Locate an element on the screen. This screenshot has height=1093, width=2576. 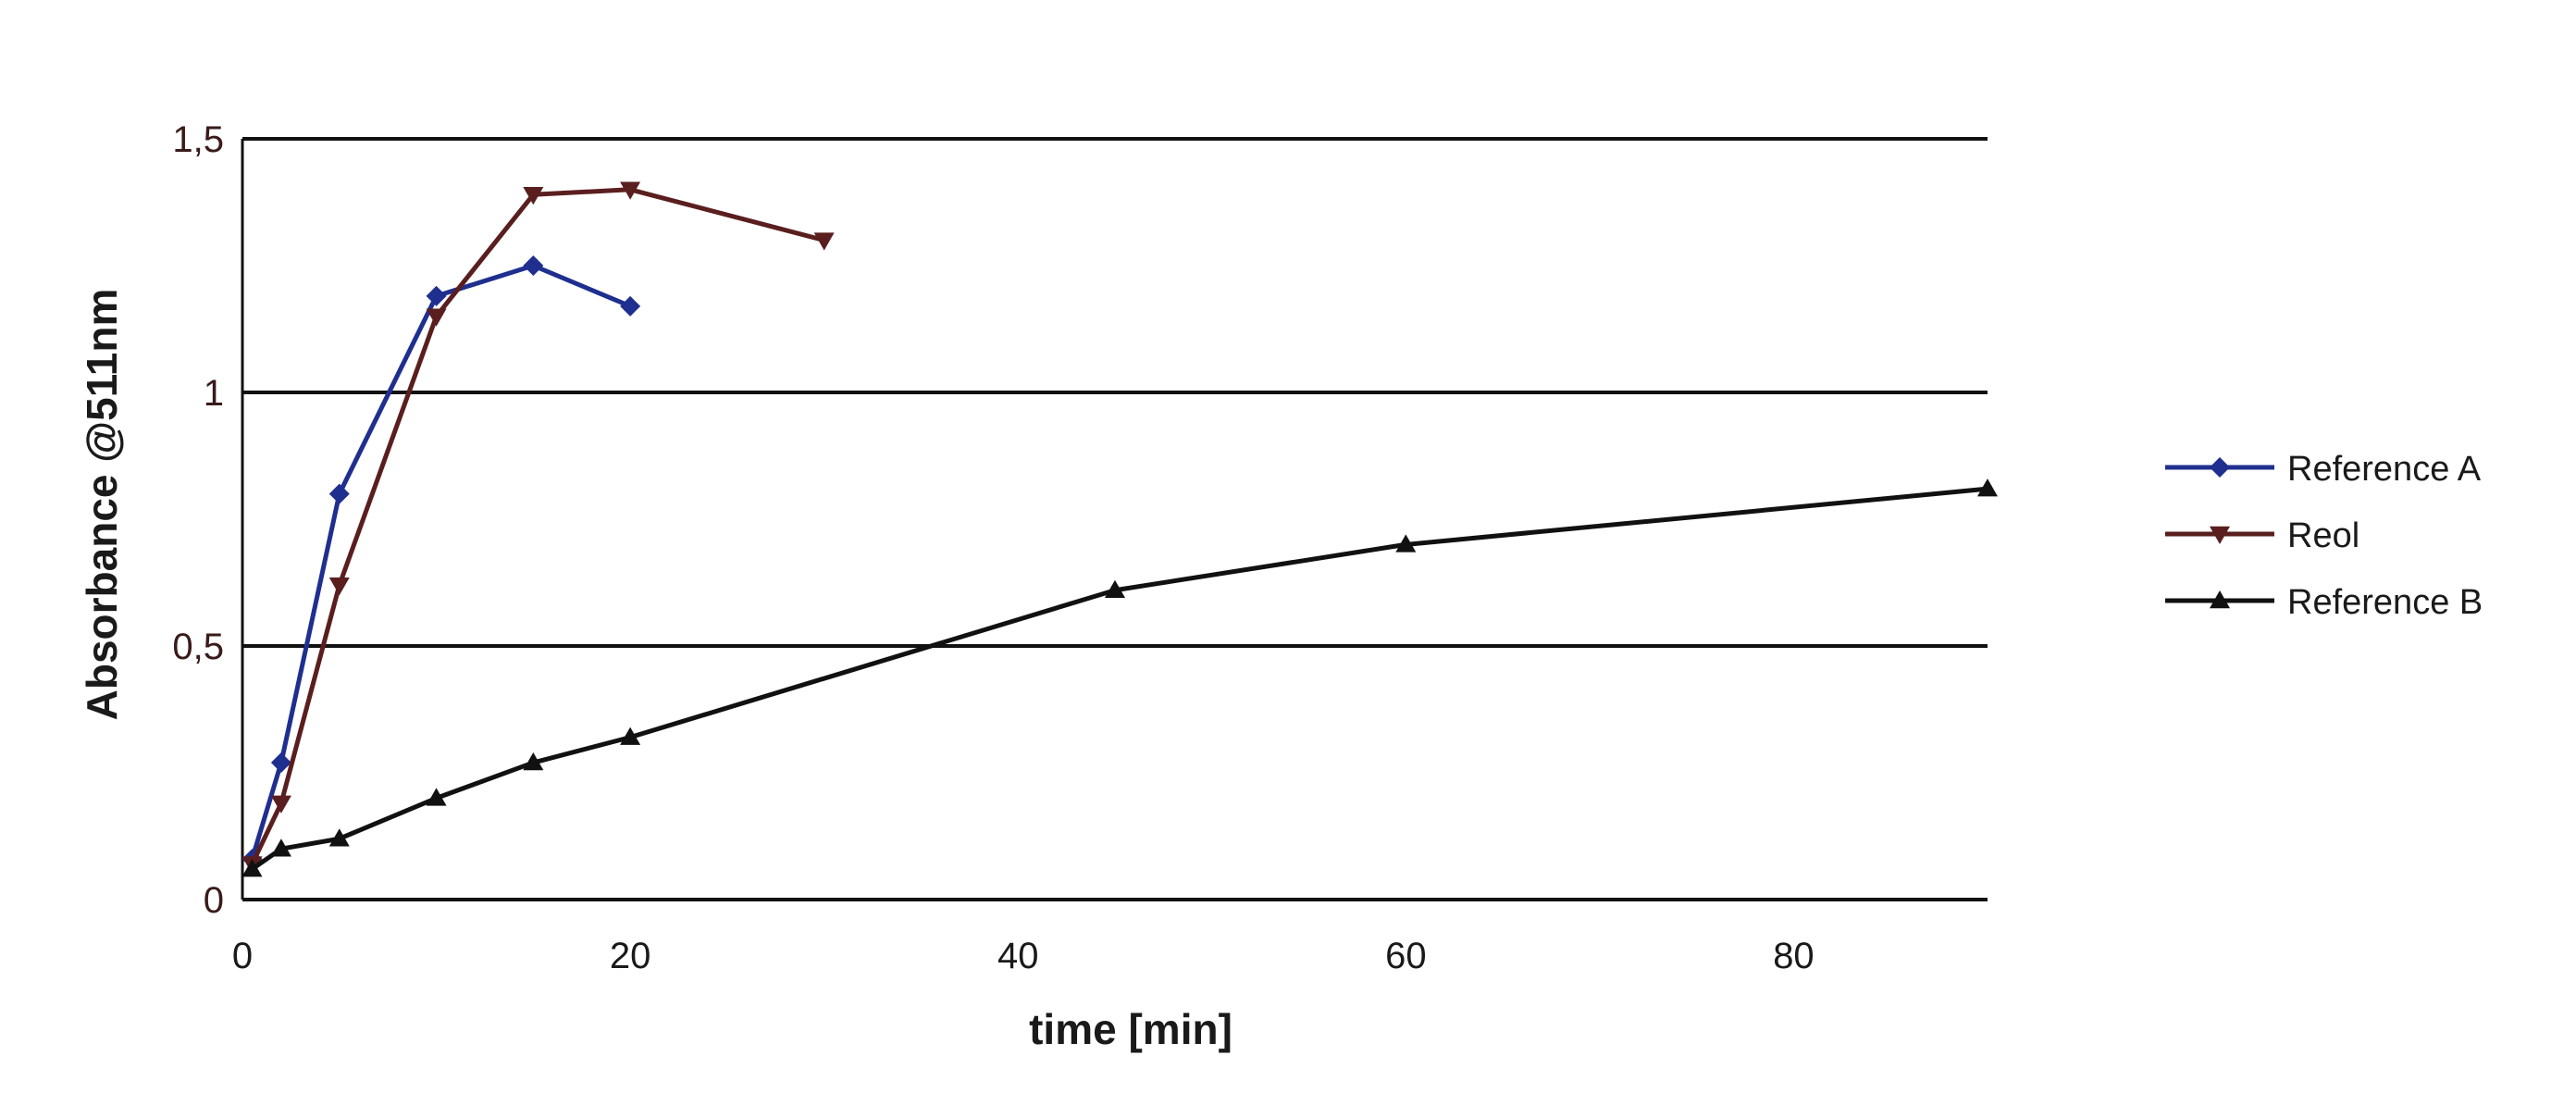
x-tick-label: 40 is located at coordinates (1018, 956).